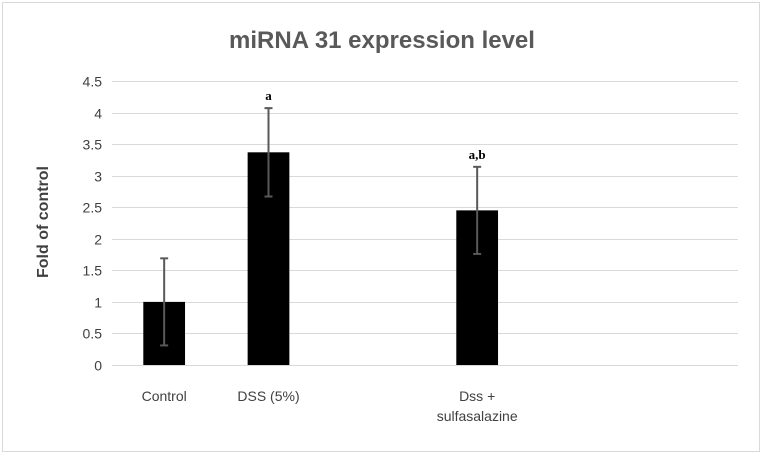  Describe the element at coordinates (93, 145) in the screenshot. I see `y-tick-label: 3.5` at that location.